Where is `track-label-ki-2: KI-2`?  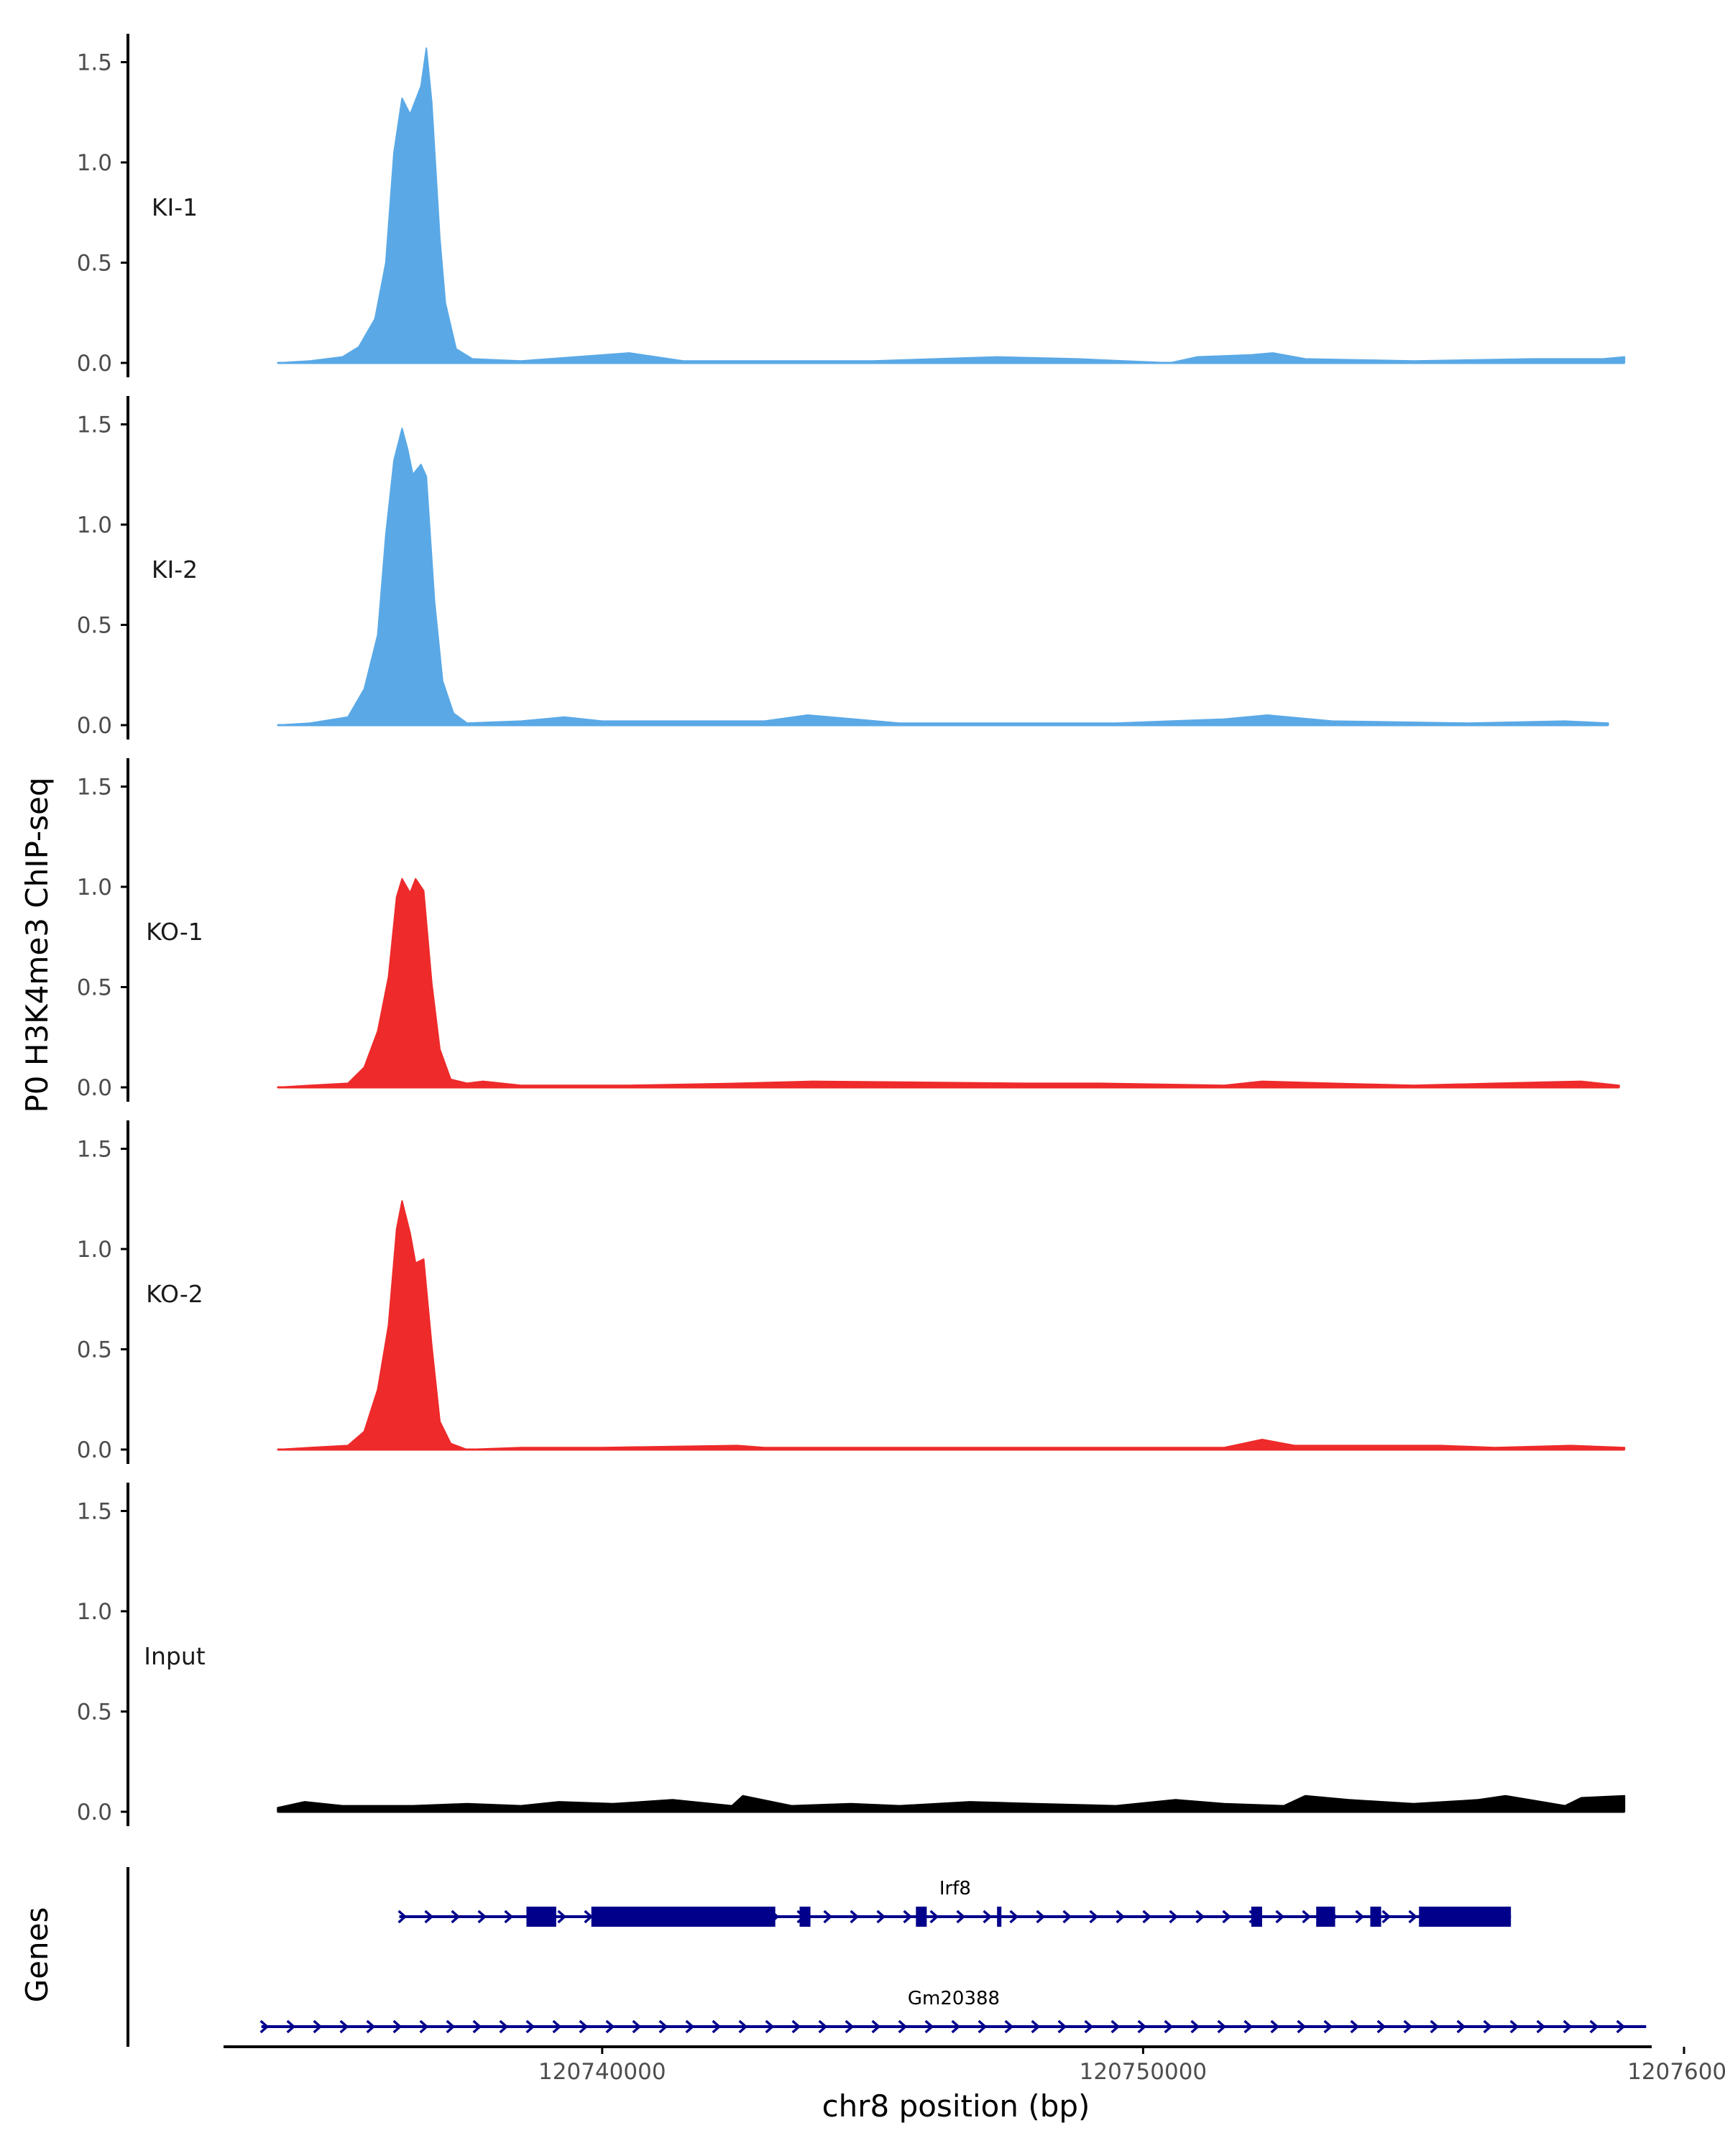 track-label-ki-2: KI-2 is located at coordinates (175, 570).